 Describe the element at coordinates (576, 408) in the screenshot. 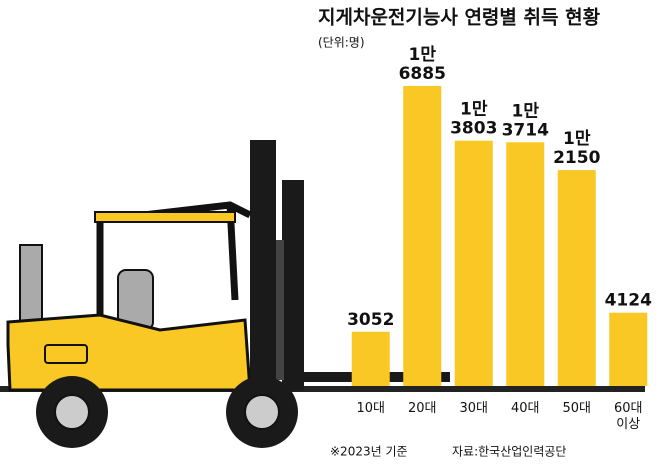

I see `x-tick-label: 50대` at that location.